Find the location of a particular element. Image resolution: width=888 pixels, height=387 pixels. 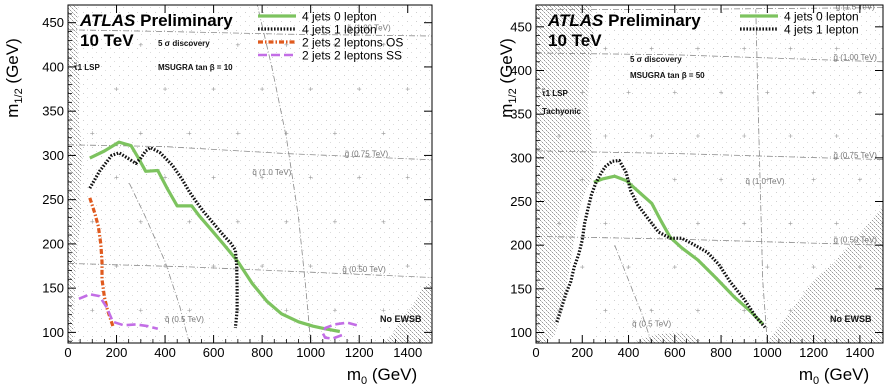

legend-entry-label: 4 jets 1 lepton is located at coordinates (821, 30).